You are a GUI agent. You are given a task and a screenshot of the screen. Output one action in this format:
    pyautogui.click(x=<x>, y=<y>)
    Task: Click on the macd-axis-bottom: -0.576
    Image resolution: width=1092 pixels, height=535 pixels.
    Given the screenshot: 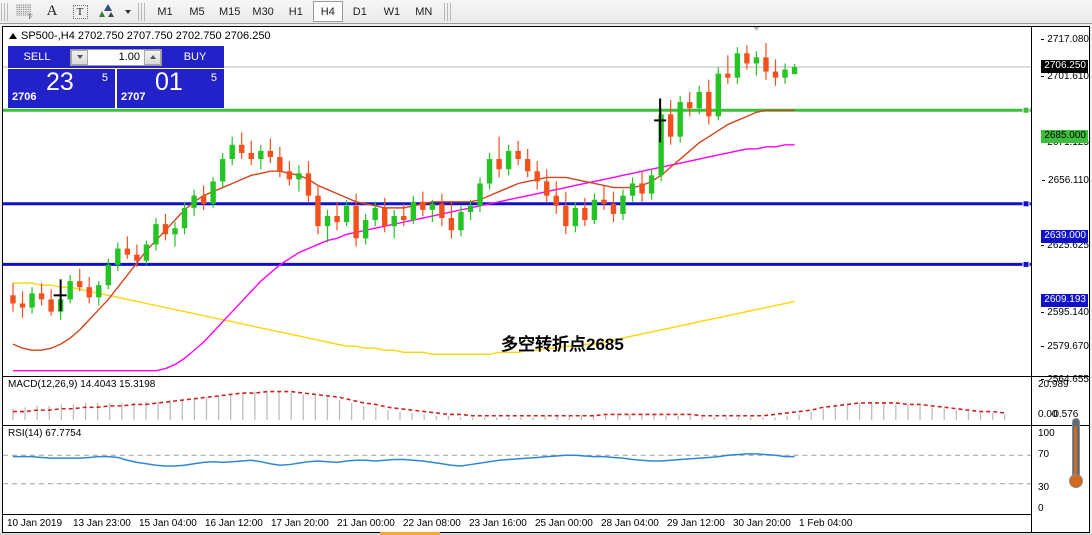 What is the action you would take?
    pyautogui.click(x=1064, y=414)
    